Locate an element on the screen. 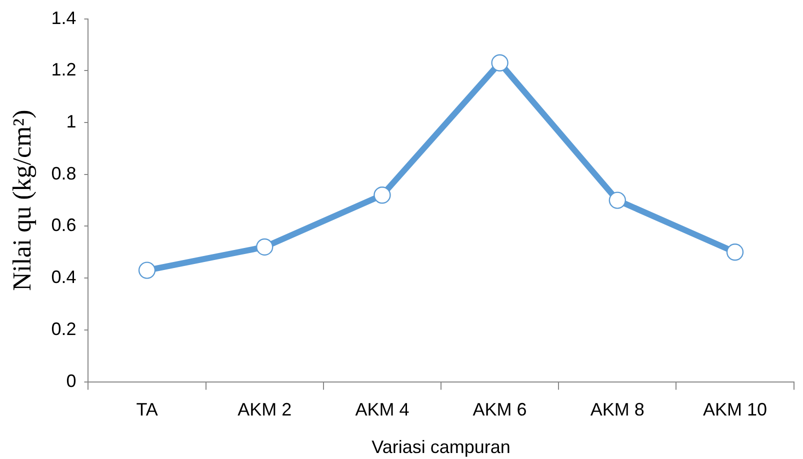  x-tick-label: AKM 4 is located at coordinates (382, 410).